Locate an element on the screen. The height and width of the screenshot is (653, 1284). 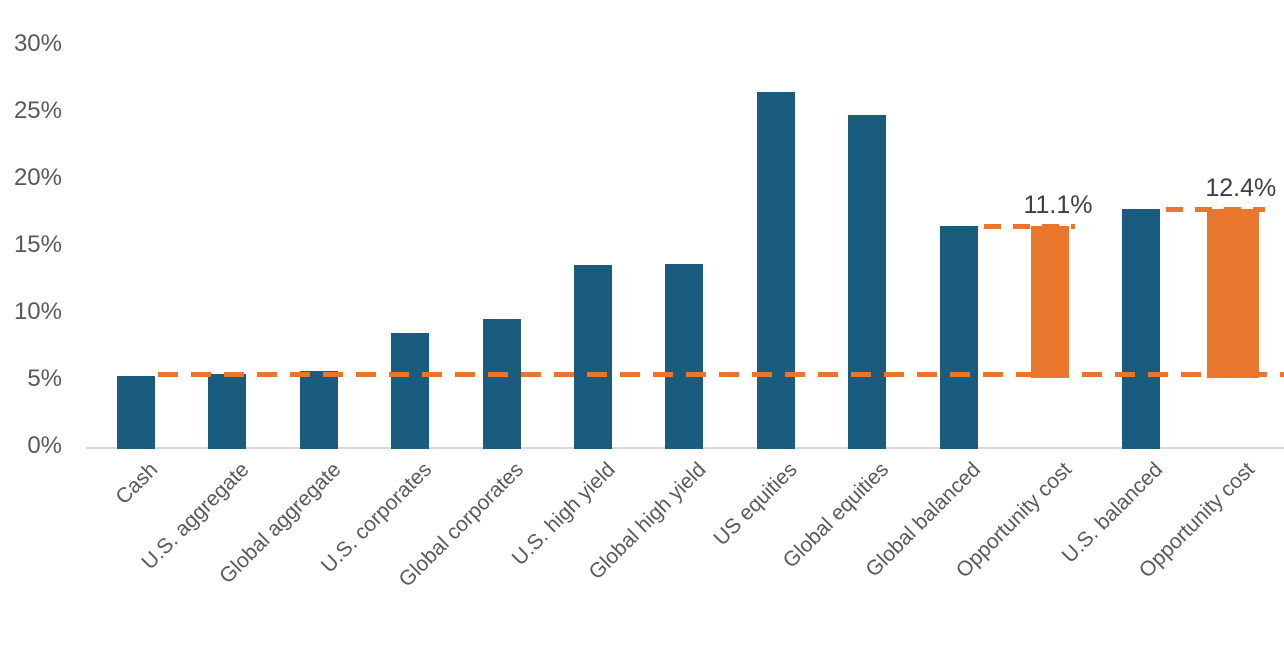
bar-data-label: 11.1% is located at coordinates (1058, 205).